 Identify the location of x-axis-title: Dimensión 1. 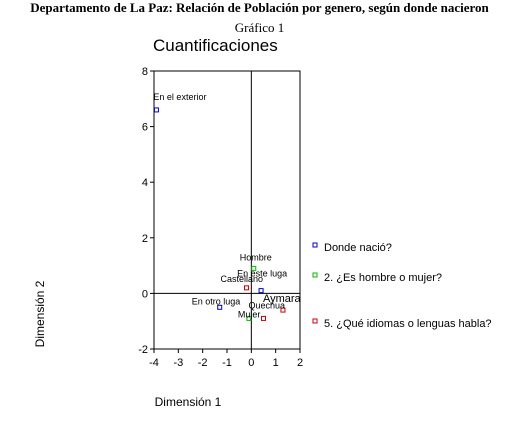
(188, 402).